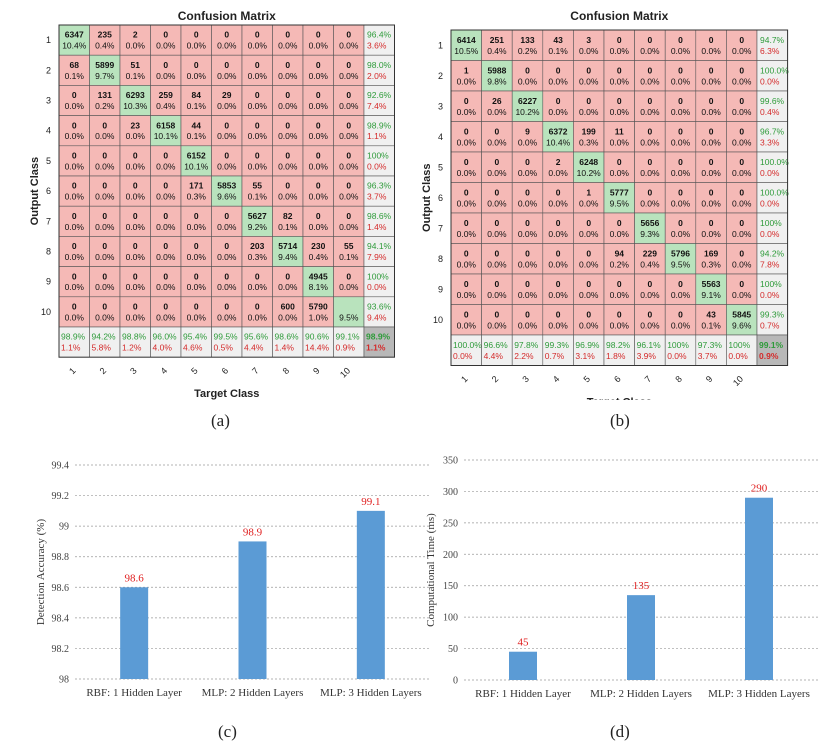 This screenshot has width=826, height=749. What do you see at coordinates (587, 345) in the screenshot?
I see `cm-col-correct: 96.9%` at bounding box center [587, 345].